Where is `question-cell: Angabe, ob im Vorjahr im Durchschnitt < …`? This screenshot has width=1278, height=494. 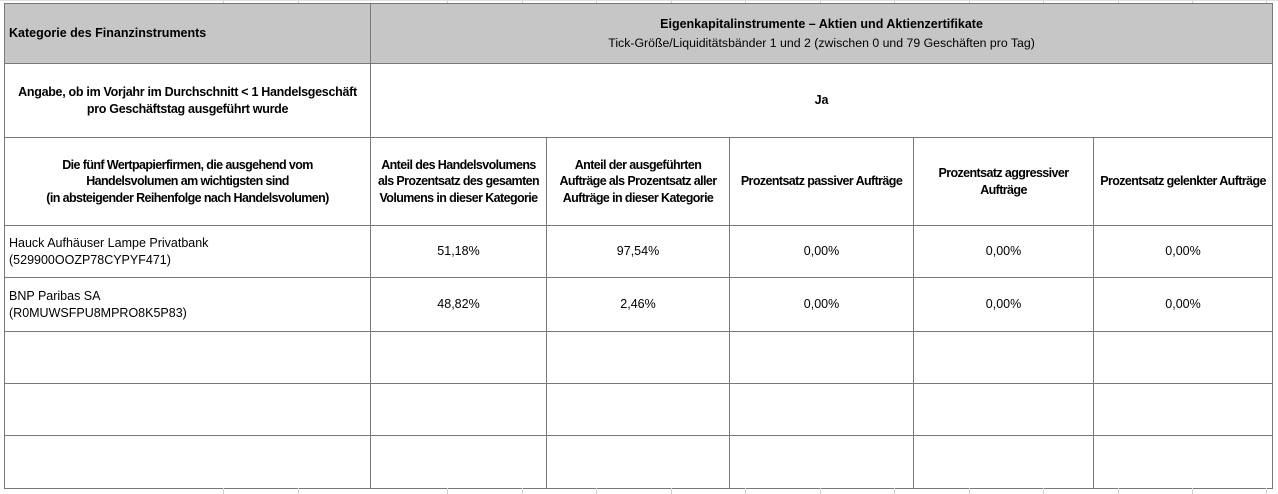
question-cell: Angabe, ob im Vorjahr im Durchschnitt < … is located at coordinates (187, 100).